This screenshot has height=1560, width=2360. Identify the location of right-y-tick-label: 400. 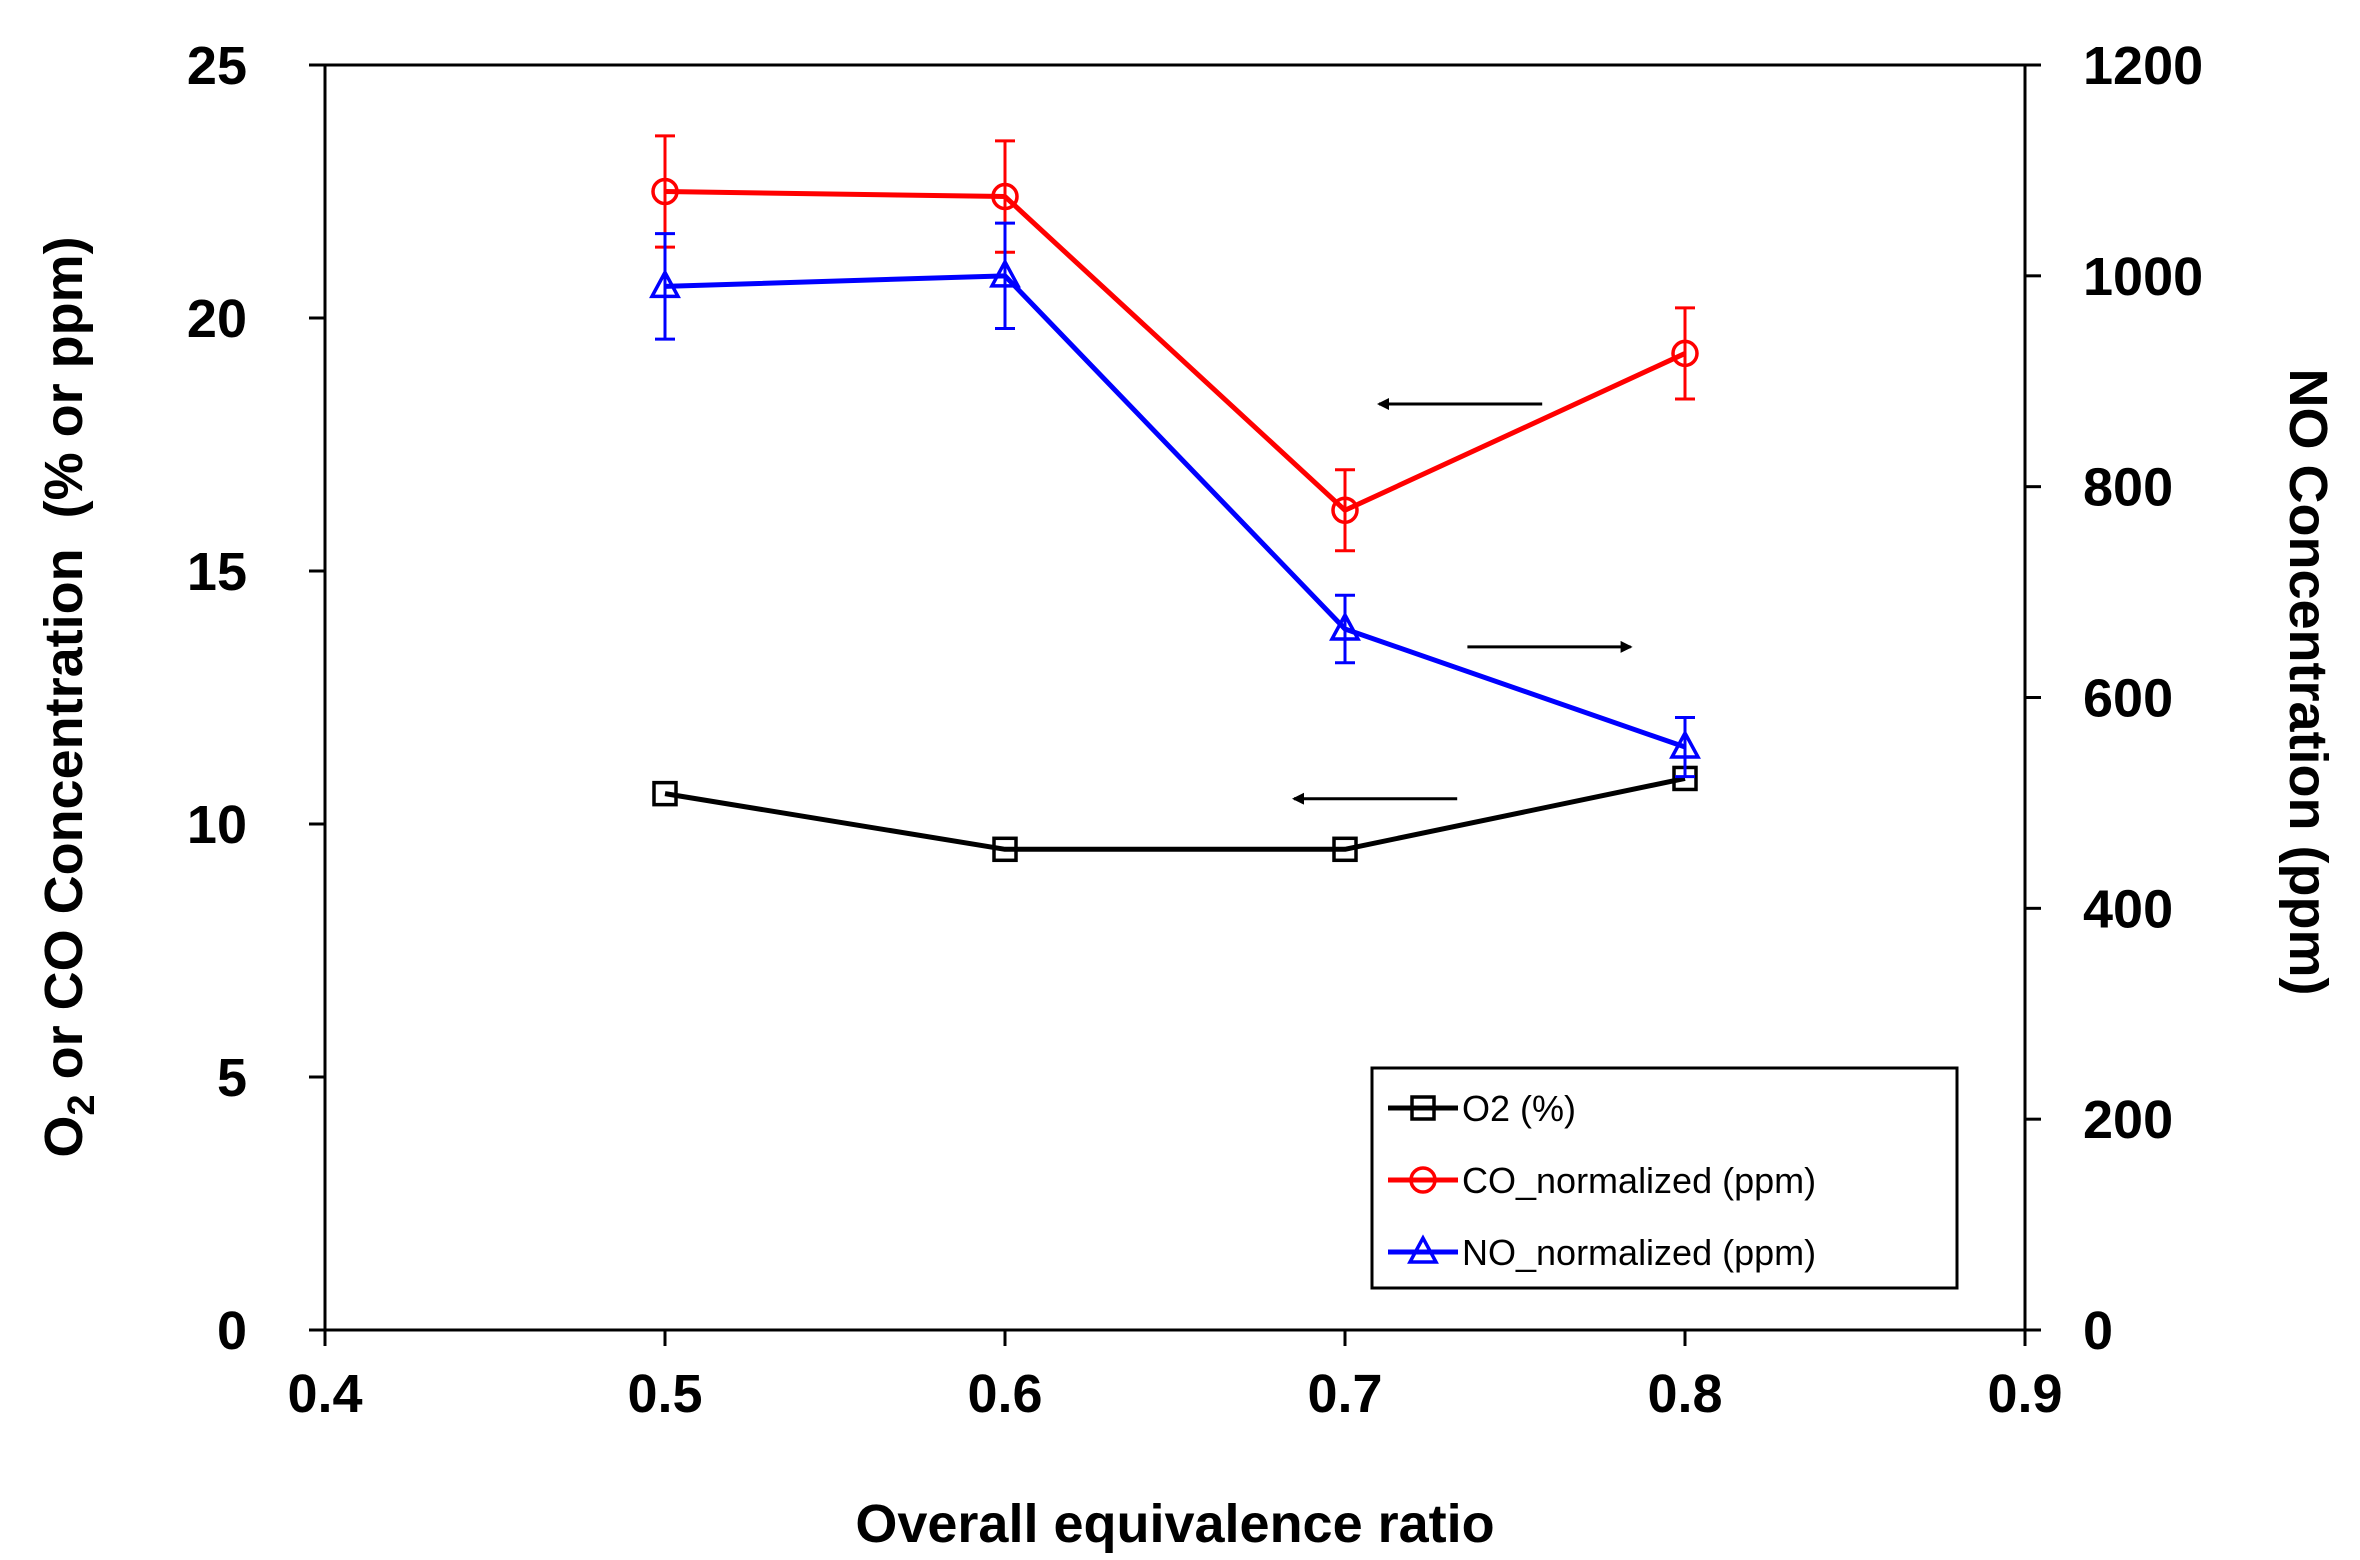
(2128, 909).